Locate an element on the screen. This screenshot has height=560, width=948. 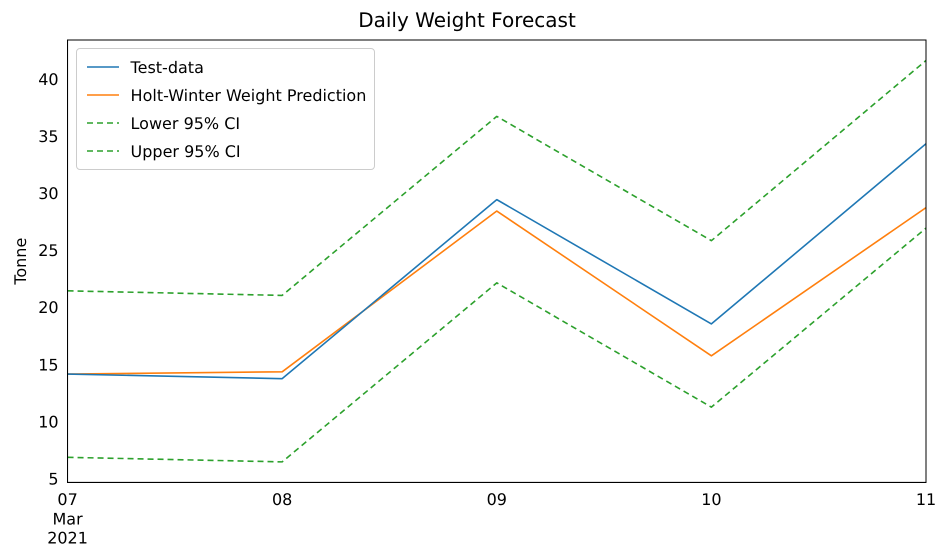
legend-label: Lower 95% CI is located at coordinates (185, 123).